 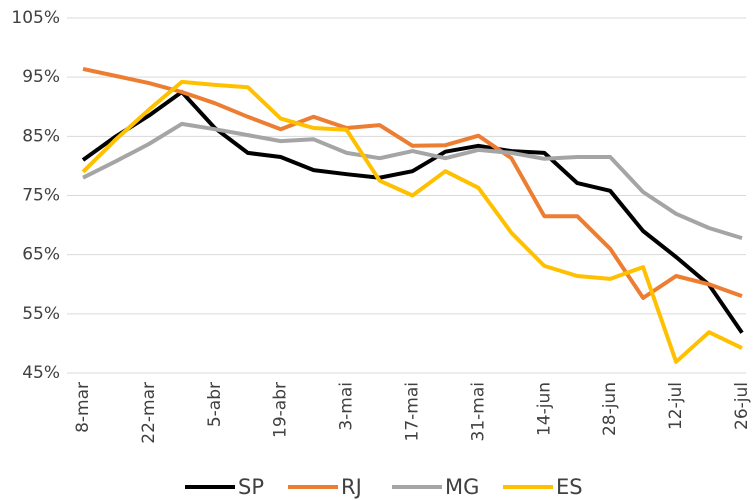 I want to click on x-tick-label: 17-mai, so click(x=413, y=411).